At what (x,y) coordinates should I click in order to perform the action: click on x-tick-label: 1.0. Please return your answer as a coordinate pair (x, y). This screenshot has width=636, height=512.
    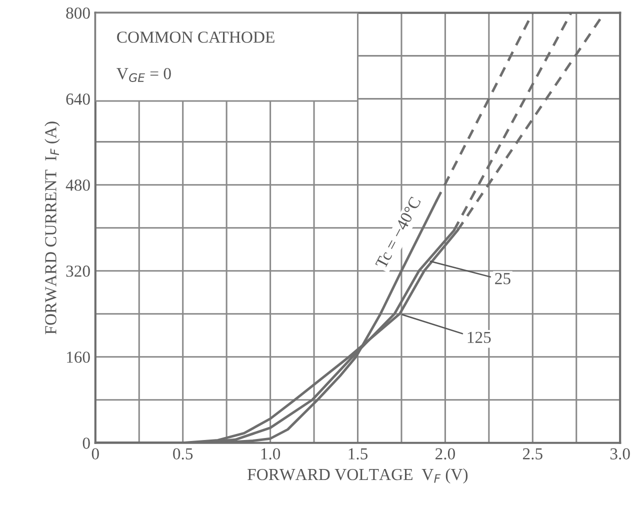
    Looking at the image, I should click on (270, 454).